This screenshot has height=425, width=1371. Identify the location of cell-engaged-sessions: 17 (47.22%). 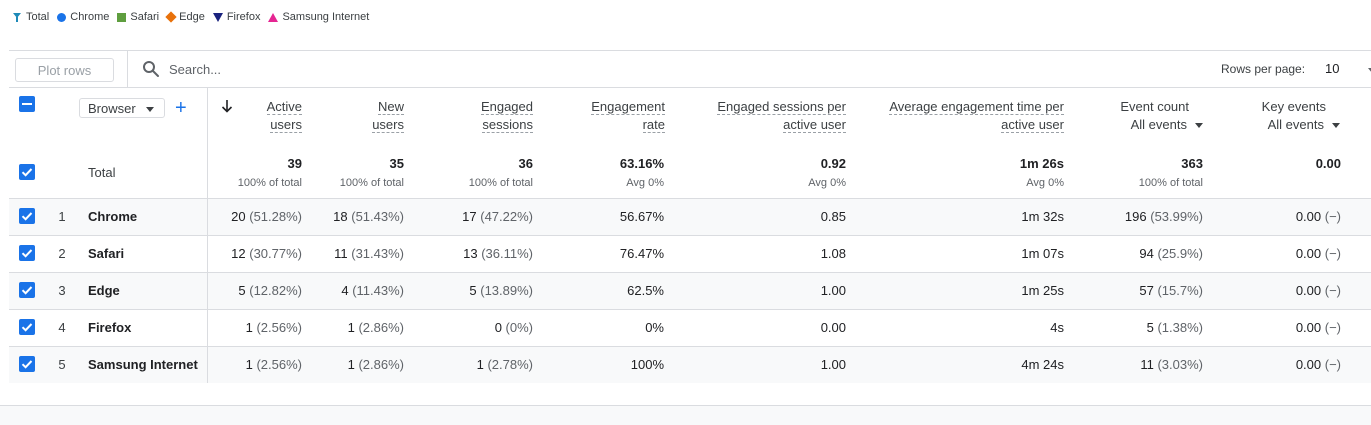
(453, 216).